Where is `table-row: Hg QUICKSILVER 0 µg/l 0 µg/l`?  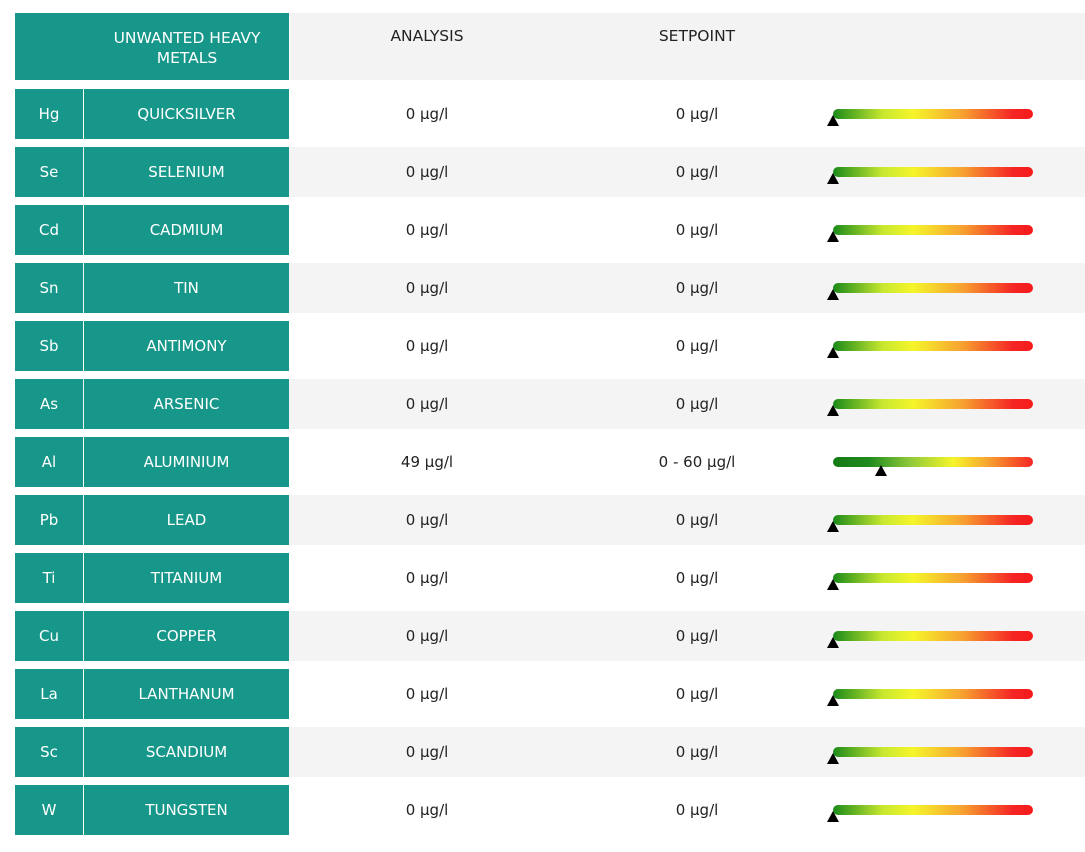
table-row: Hg QUICKSILVER 0 µg/l 0 µg/l is located at coordinates (550, 114).